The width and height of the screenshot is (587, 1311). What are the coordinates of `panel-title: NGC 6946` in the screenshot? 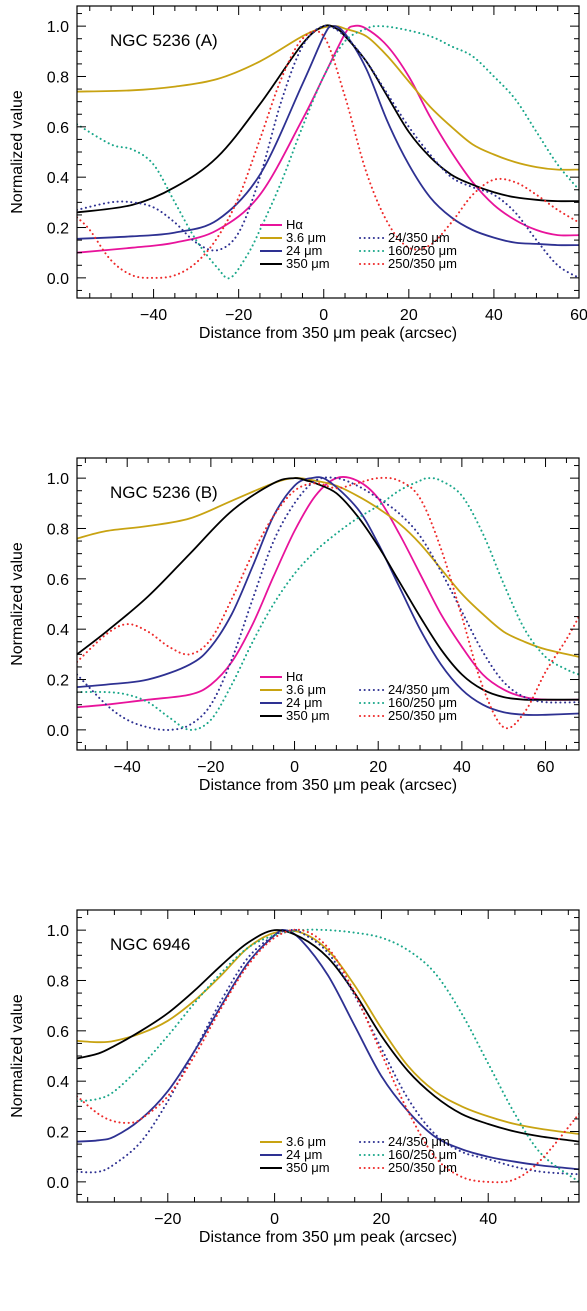 It's located at (150, 944).